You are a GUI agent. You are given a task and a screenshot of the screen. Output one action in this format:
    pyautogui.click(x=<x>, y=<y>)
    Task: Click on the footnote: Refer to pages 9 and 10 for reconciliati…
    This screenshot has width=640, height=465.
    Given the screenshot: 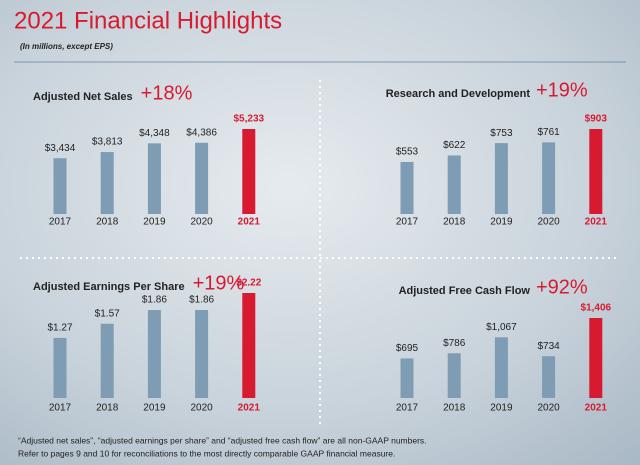 What is the action you would take?
    pyautogui.click(x=206, y=453)
    